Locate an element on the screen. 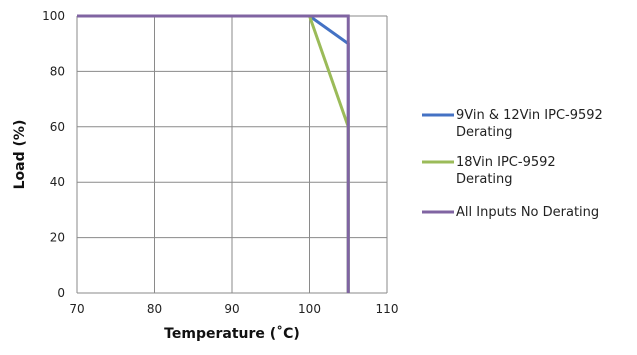 The height and width of the screenshot is (355, 637). y-tick-label: 80 is located at coordinates (57, 71).